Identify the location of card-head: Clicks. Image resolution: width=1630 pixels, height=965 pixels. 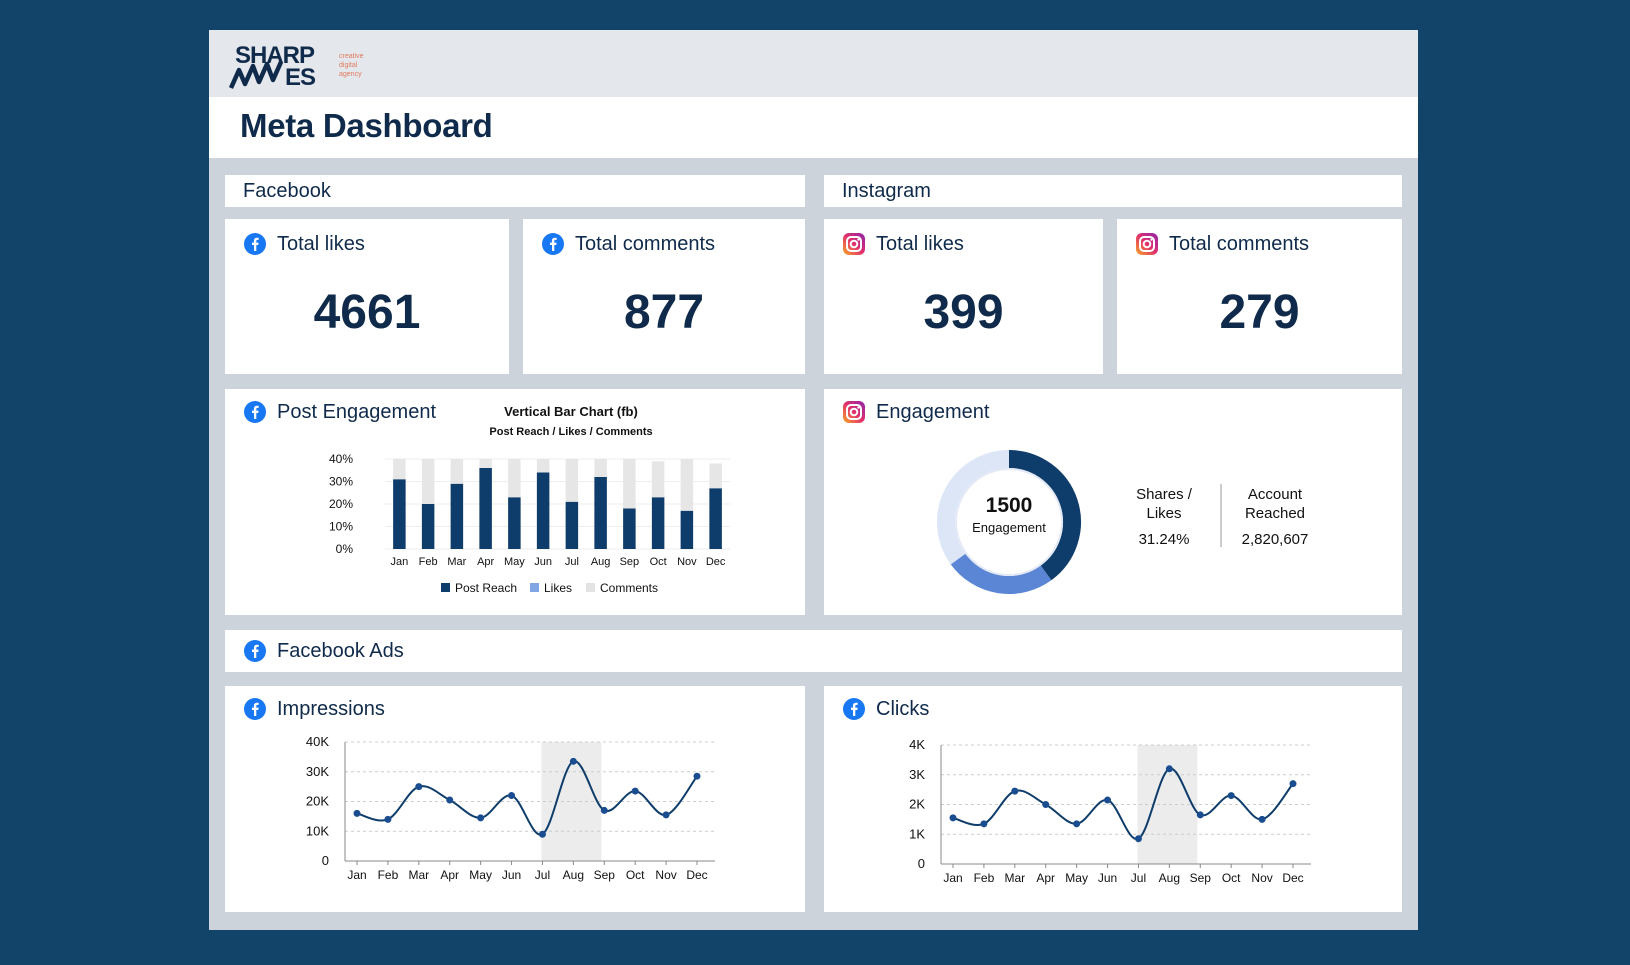
(885, 709).